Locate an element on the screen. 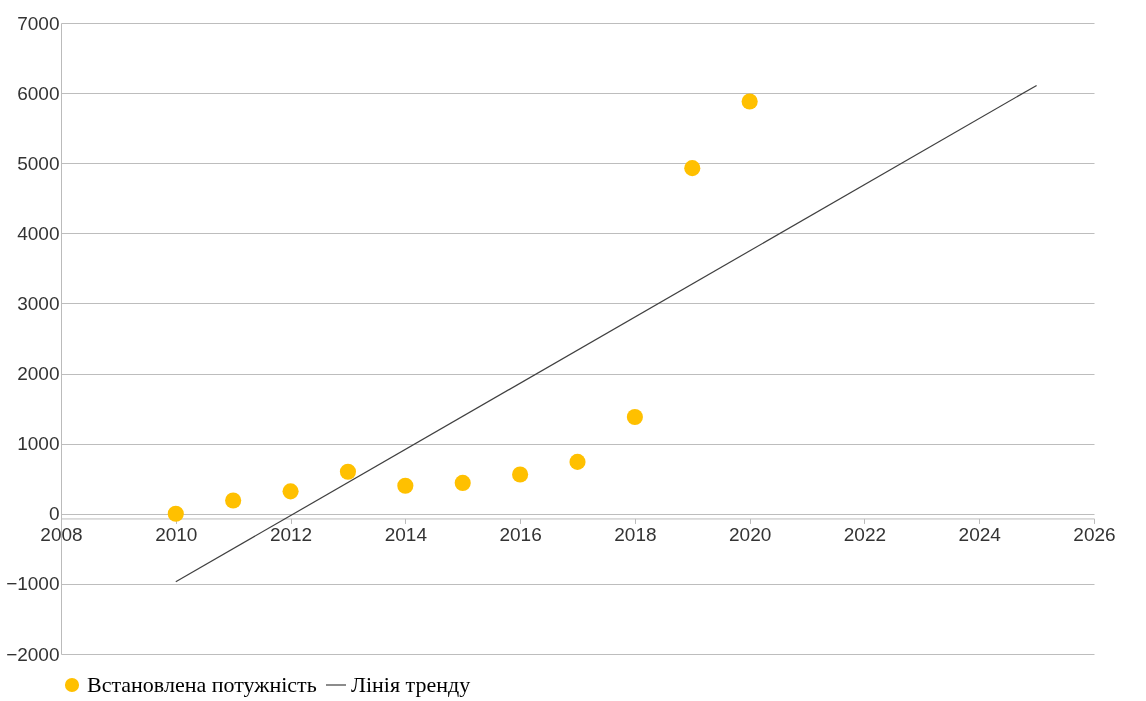  x-tick-label: 2020 is located at coordinates (750, 534).